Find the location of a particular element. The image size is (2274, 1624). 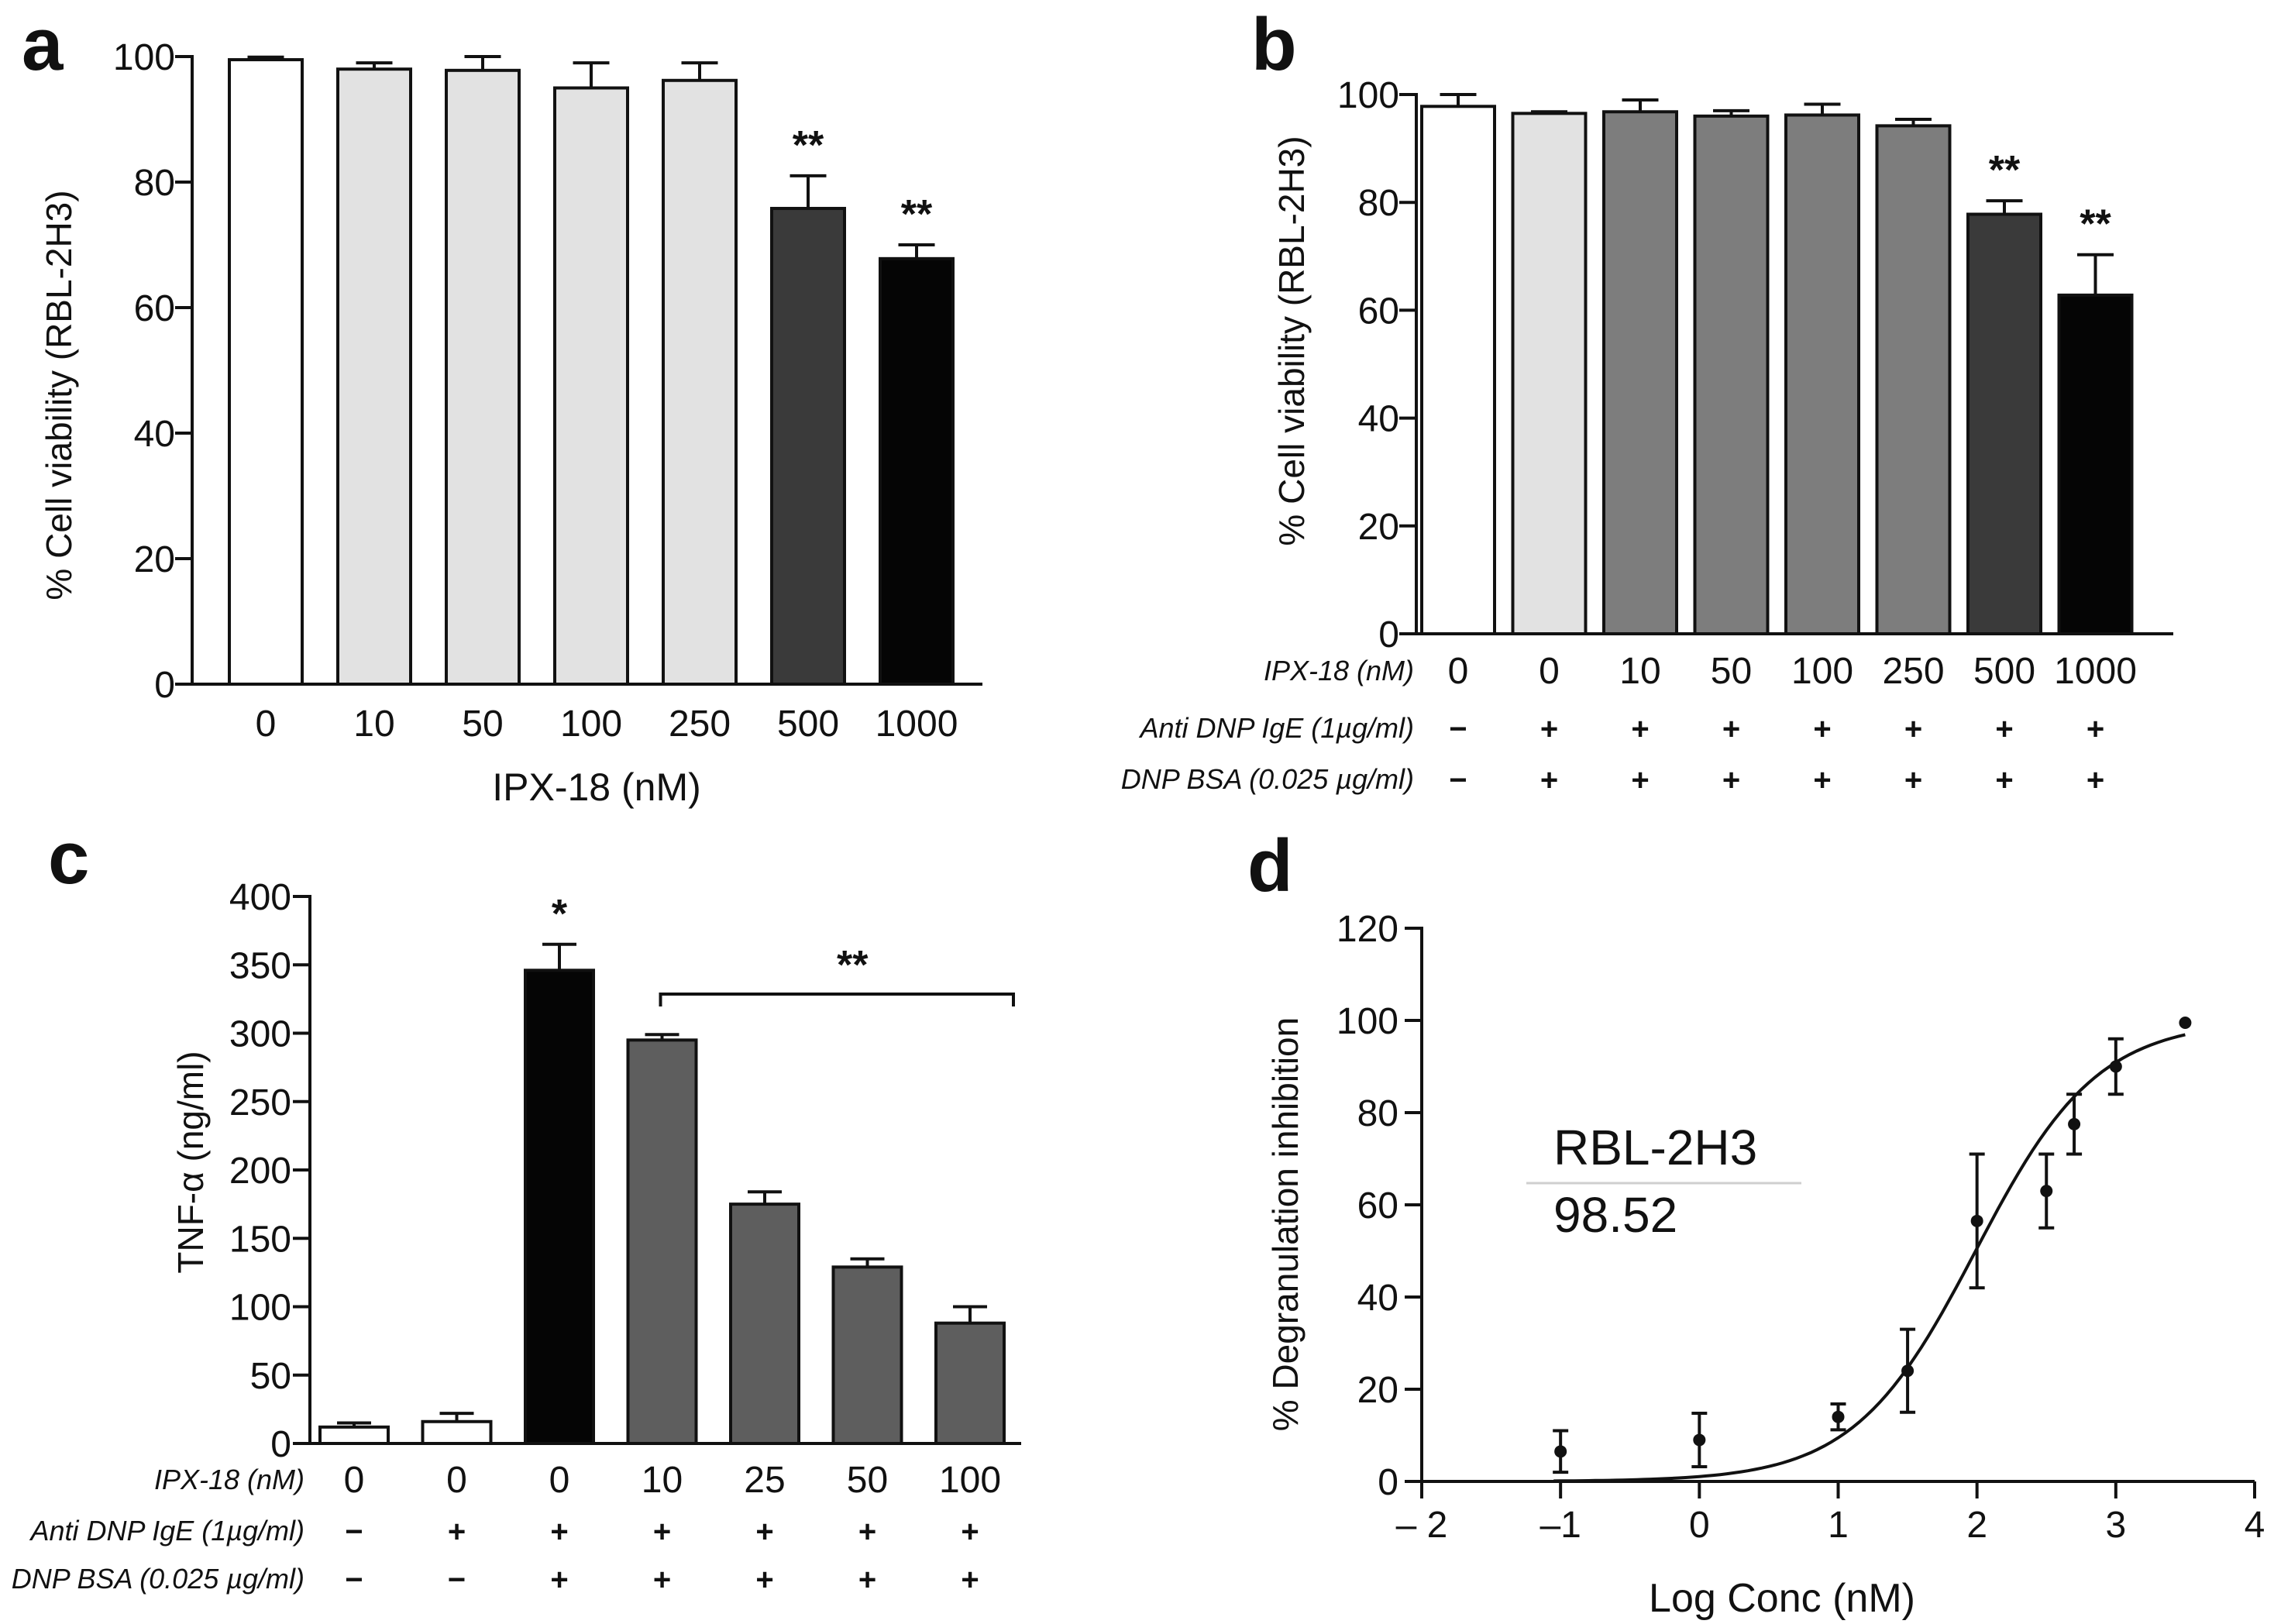

panel-b-y-tick-label: 60 is located at coordinates (1378, 311).